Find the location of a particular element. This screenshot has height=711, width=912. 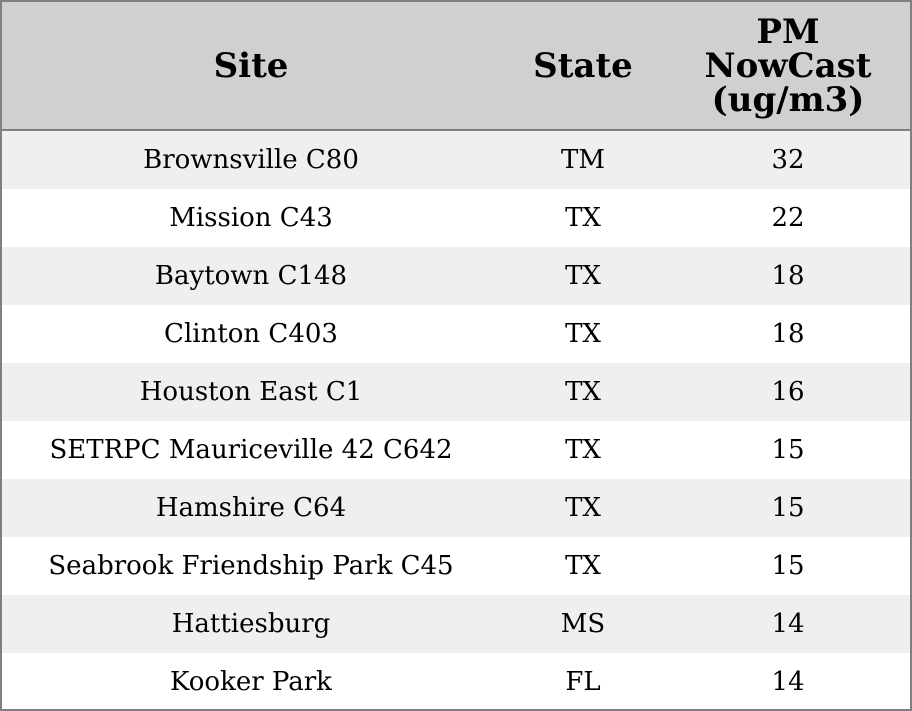

header-text: Site is located at coordinates (251, 65).